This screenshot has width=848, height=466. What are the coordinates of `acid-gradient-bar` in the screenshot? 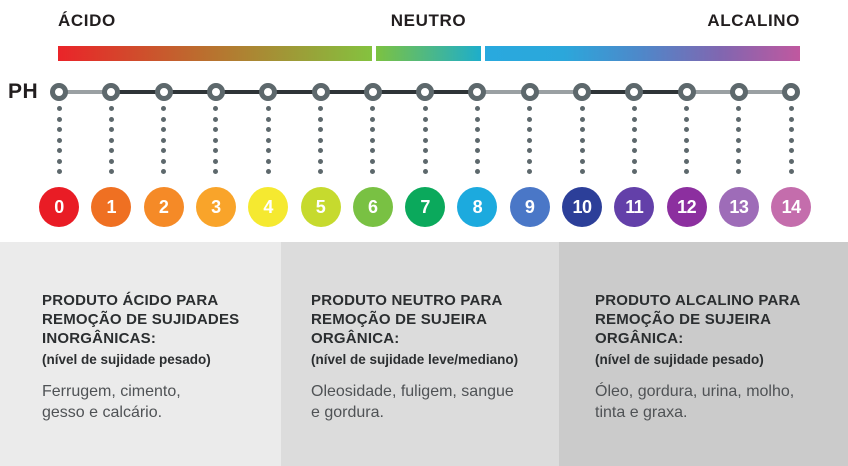 It's located at (215, 53).